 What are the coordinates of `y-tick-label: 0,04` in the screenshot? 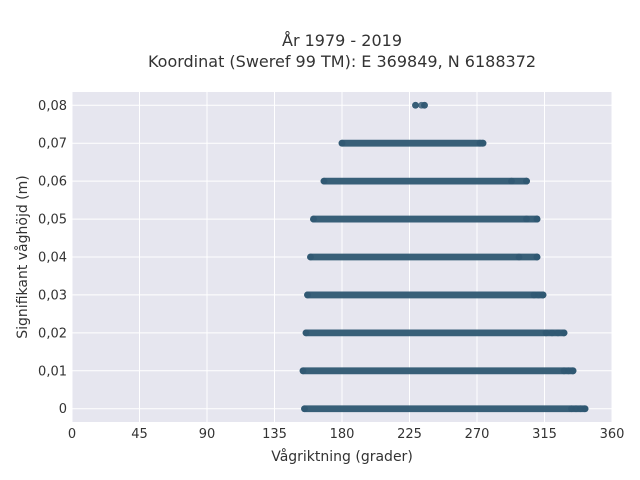 It's located at (52, 258).